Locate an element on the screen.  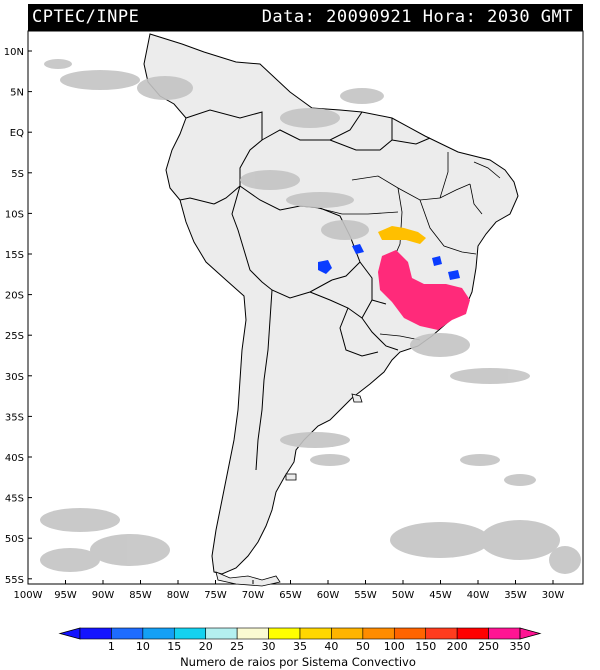
map-header: CPTEC/INPE Data: 20090921 Hora: 2030 GMT is located at coordinates (305, 17).